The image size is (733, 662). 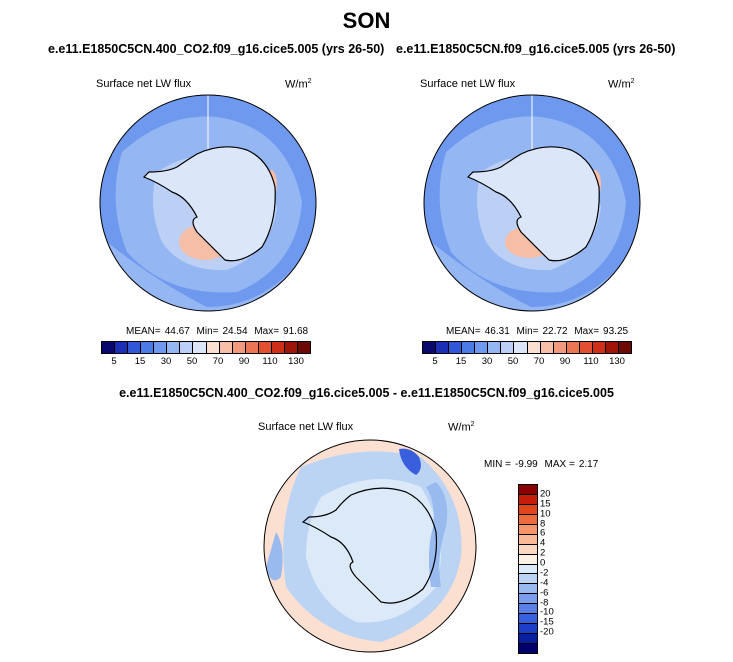 What do you see at coordinates (144, 84) in the screenshot?
I see `panel-1-variable-label: Surface net LW flux` at bounding box center [144, 84].